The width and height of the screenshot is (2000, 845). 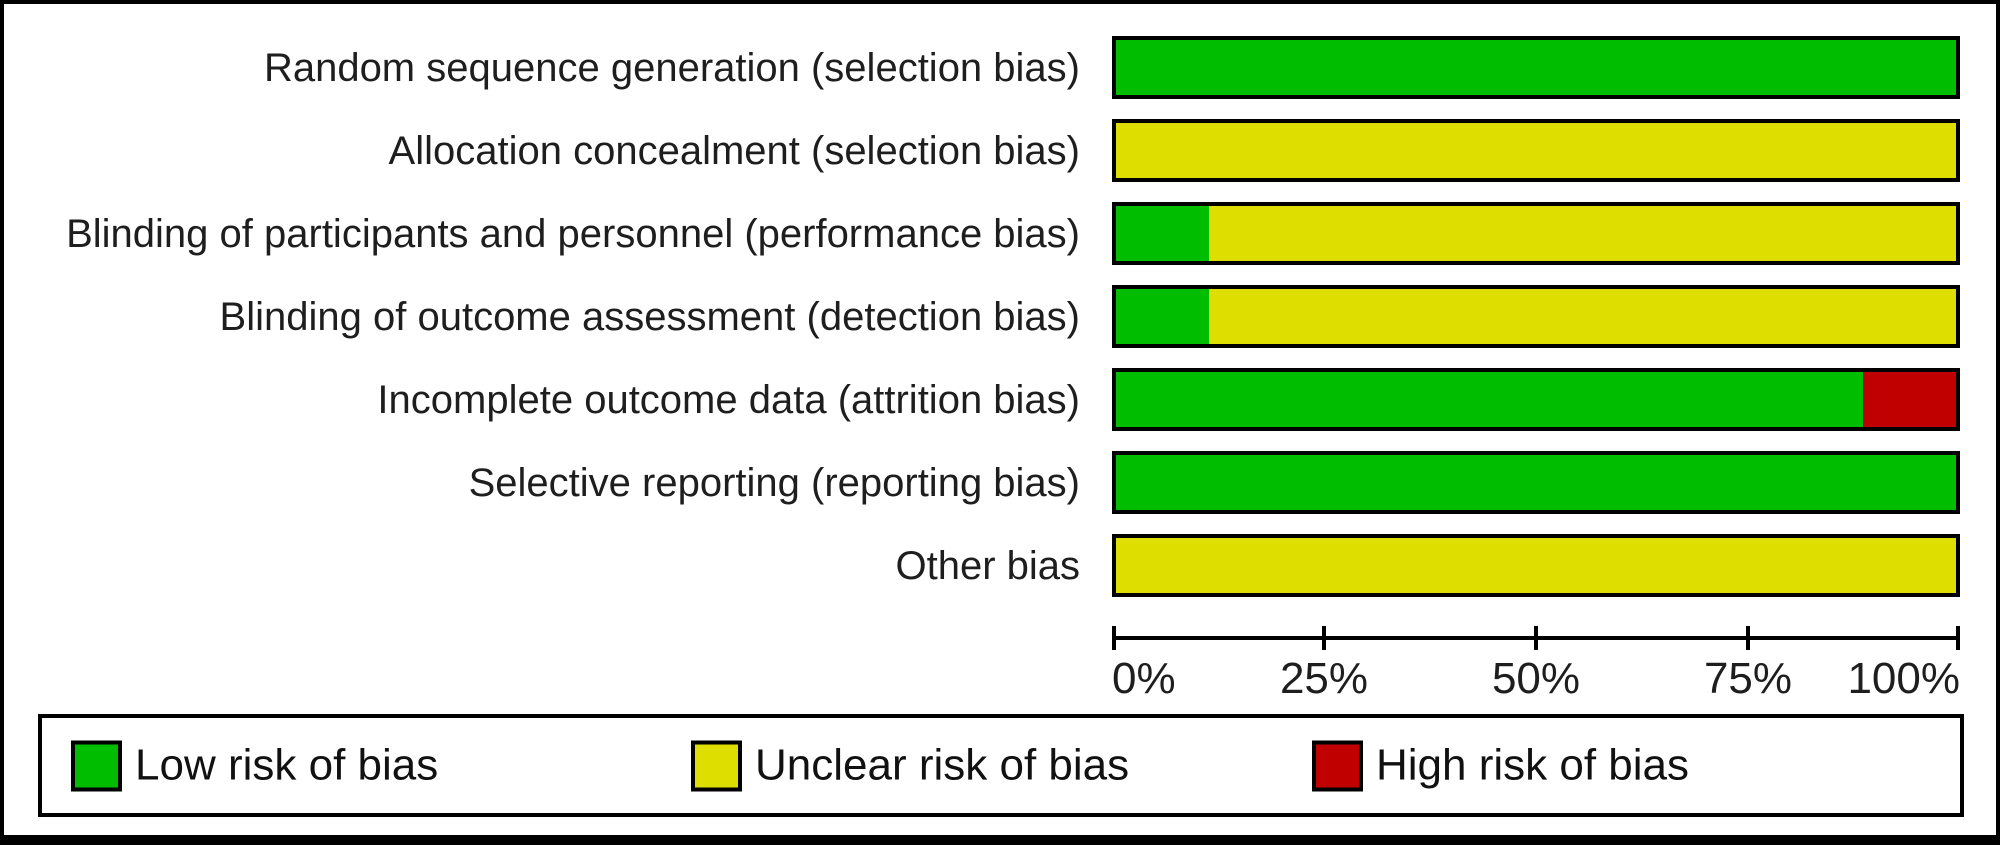 I want to click on x-axis-label-50: 50%, so click(x=1536, y=678).